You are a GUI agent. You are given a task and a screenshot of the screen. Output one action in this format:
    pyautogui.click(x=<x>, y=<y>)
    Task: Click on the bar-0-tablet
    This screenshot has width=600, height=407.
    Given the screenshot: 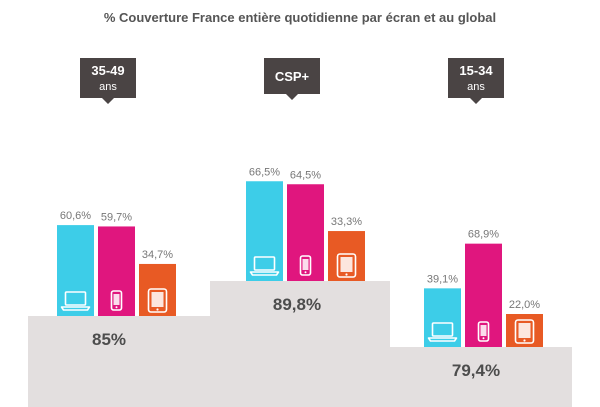 What is the action you would take?
    pyautogui.click(x=157, y=289)
    